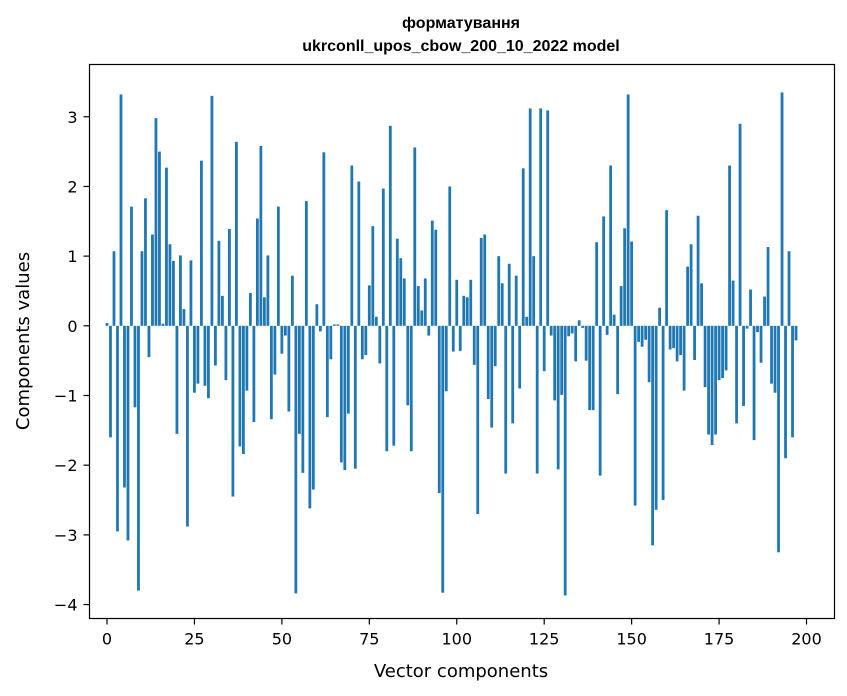 This screenshot has height=696, width=847. I want to click on x-tick-label: 150, so click(631, 639).